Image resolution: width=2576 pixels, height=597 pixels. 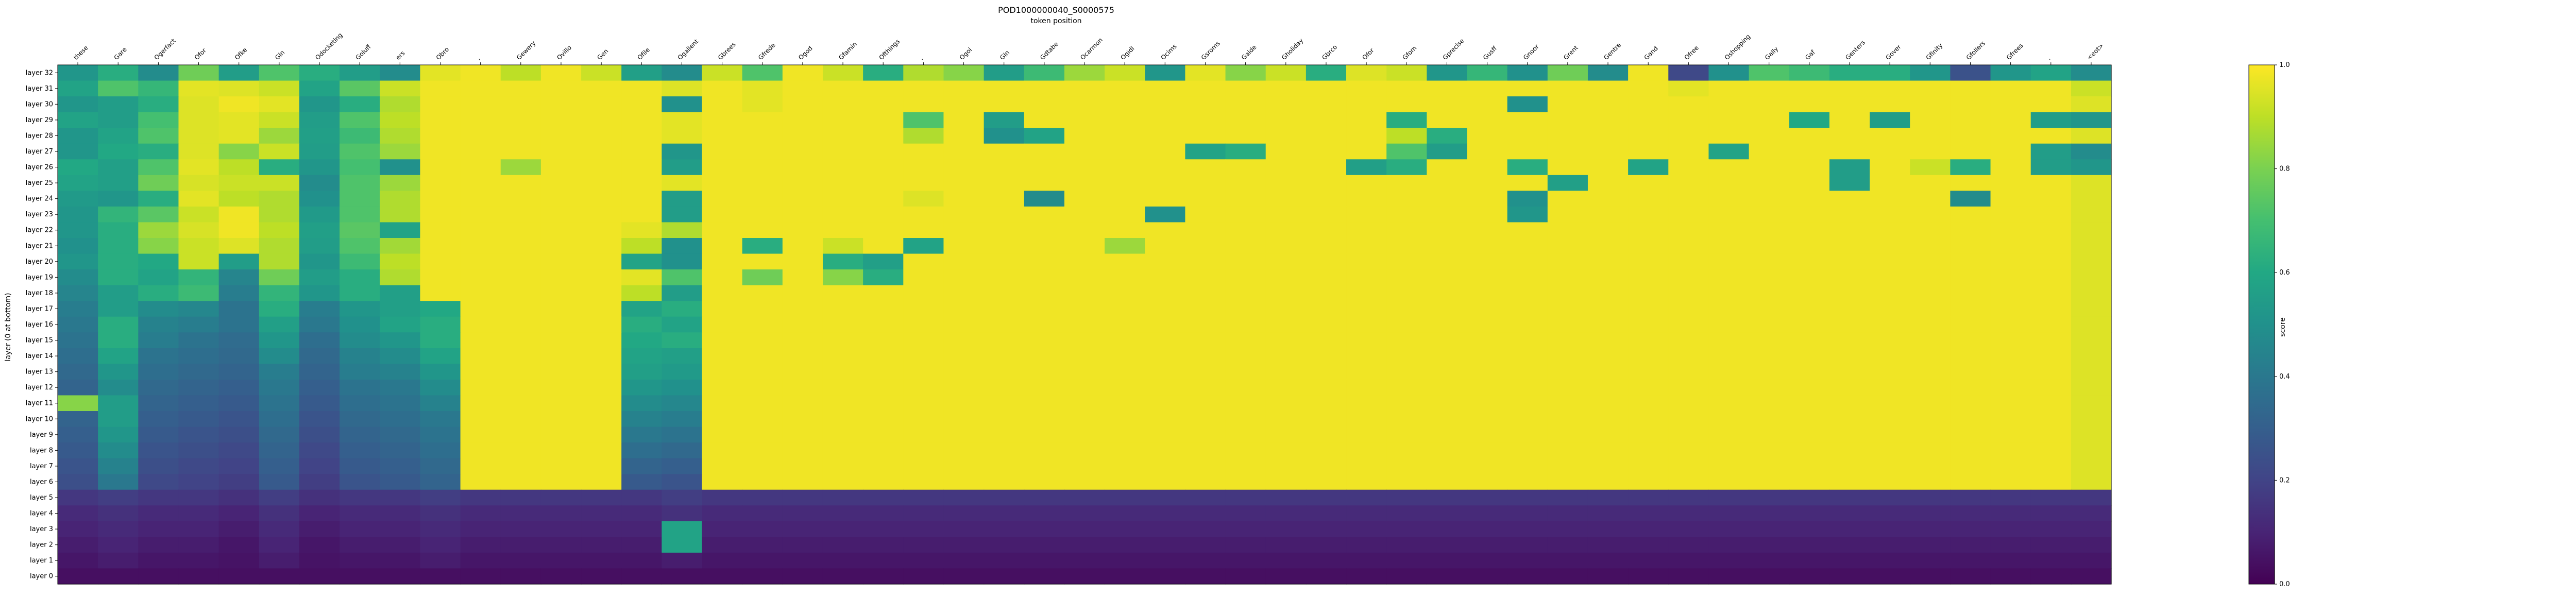 What do you see at coordinates (165, 49) in the screenshot?
I see `x-tick-label: Ogerfact` at bounding box center [165, 49].